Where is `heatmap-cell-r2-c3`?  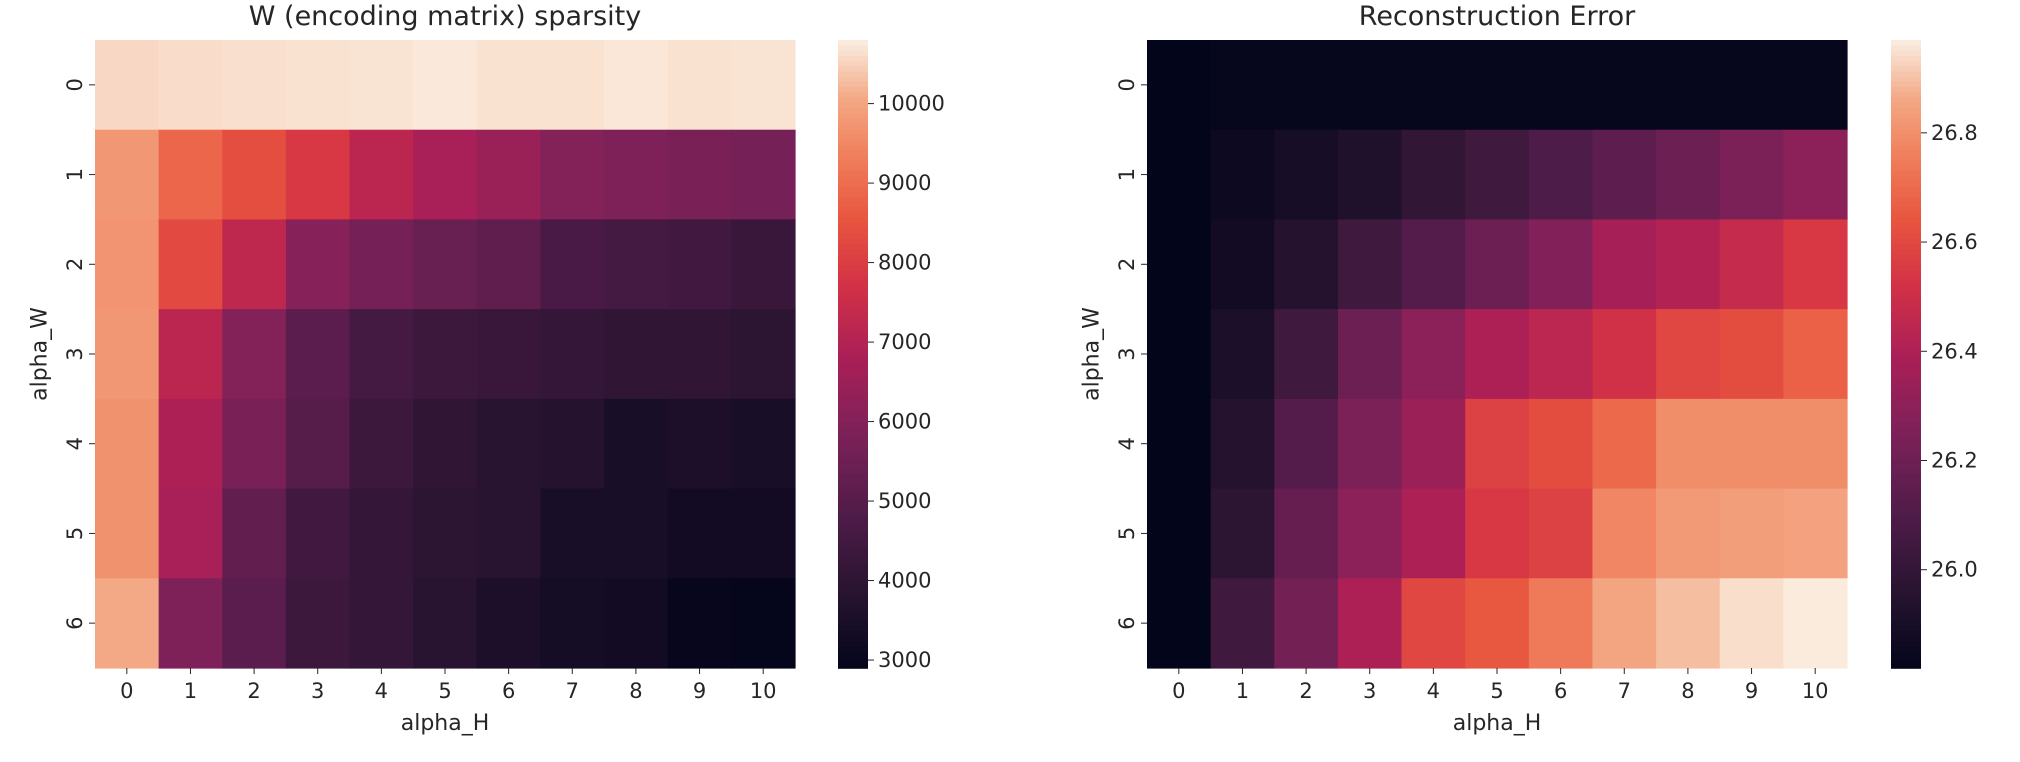 heatmap-cell-r2-c3 is located at coordinates (318, 264).